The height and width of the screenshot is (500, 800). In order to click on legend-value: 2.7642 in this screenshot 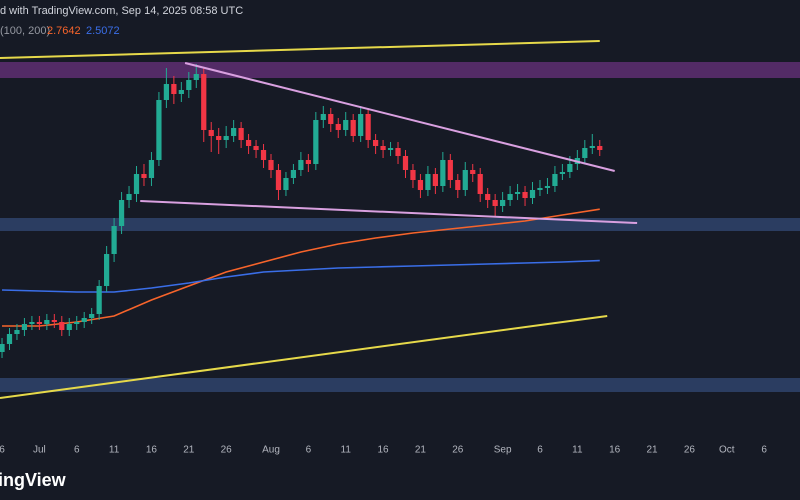, I will do `click(64, 31)`.